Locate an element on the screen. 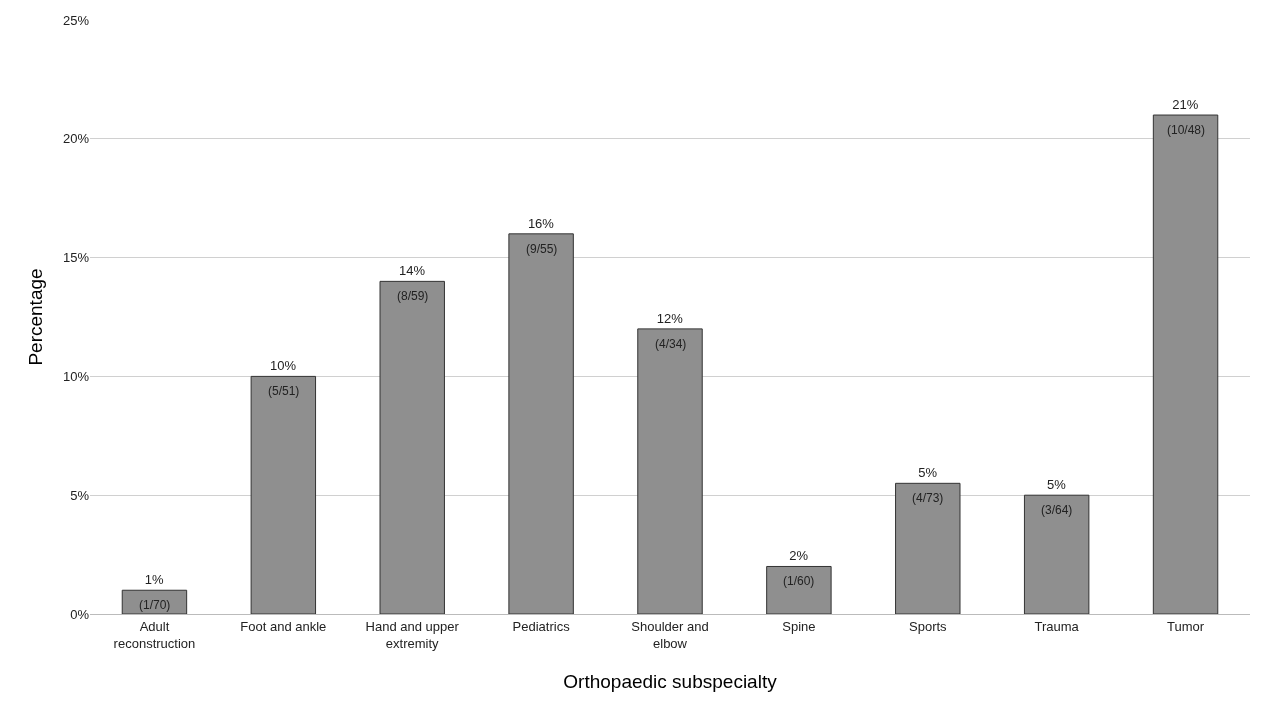 The width and height of the screenshot is (1270, 724). data-label: 21% is located at coordinates (1185, 105).